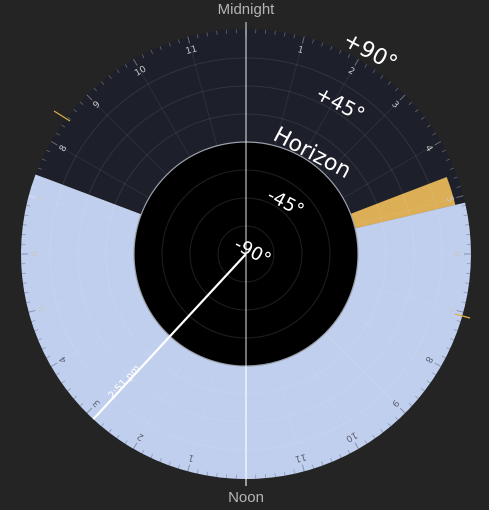  I want to click on hour-label: 8, so click(428, 359).